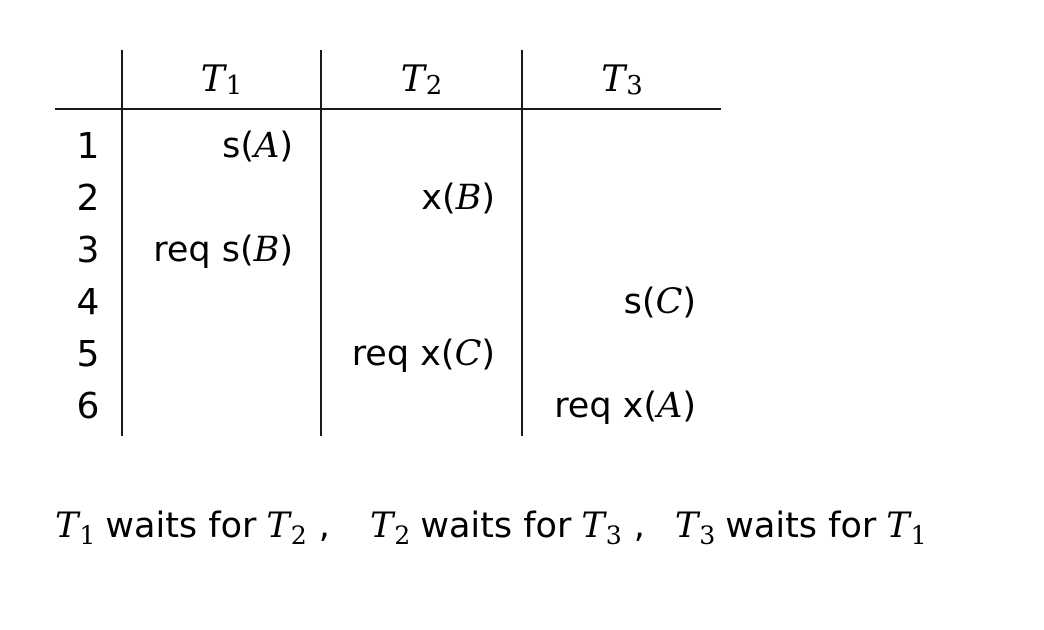 Image resolution: width=1044 pixels, height=630 pixels. What do you see at coordinates (257, 146) in the screenshot?
I see `lock-op-cell: s(A)` at bounding box center [257, 146].